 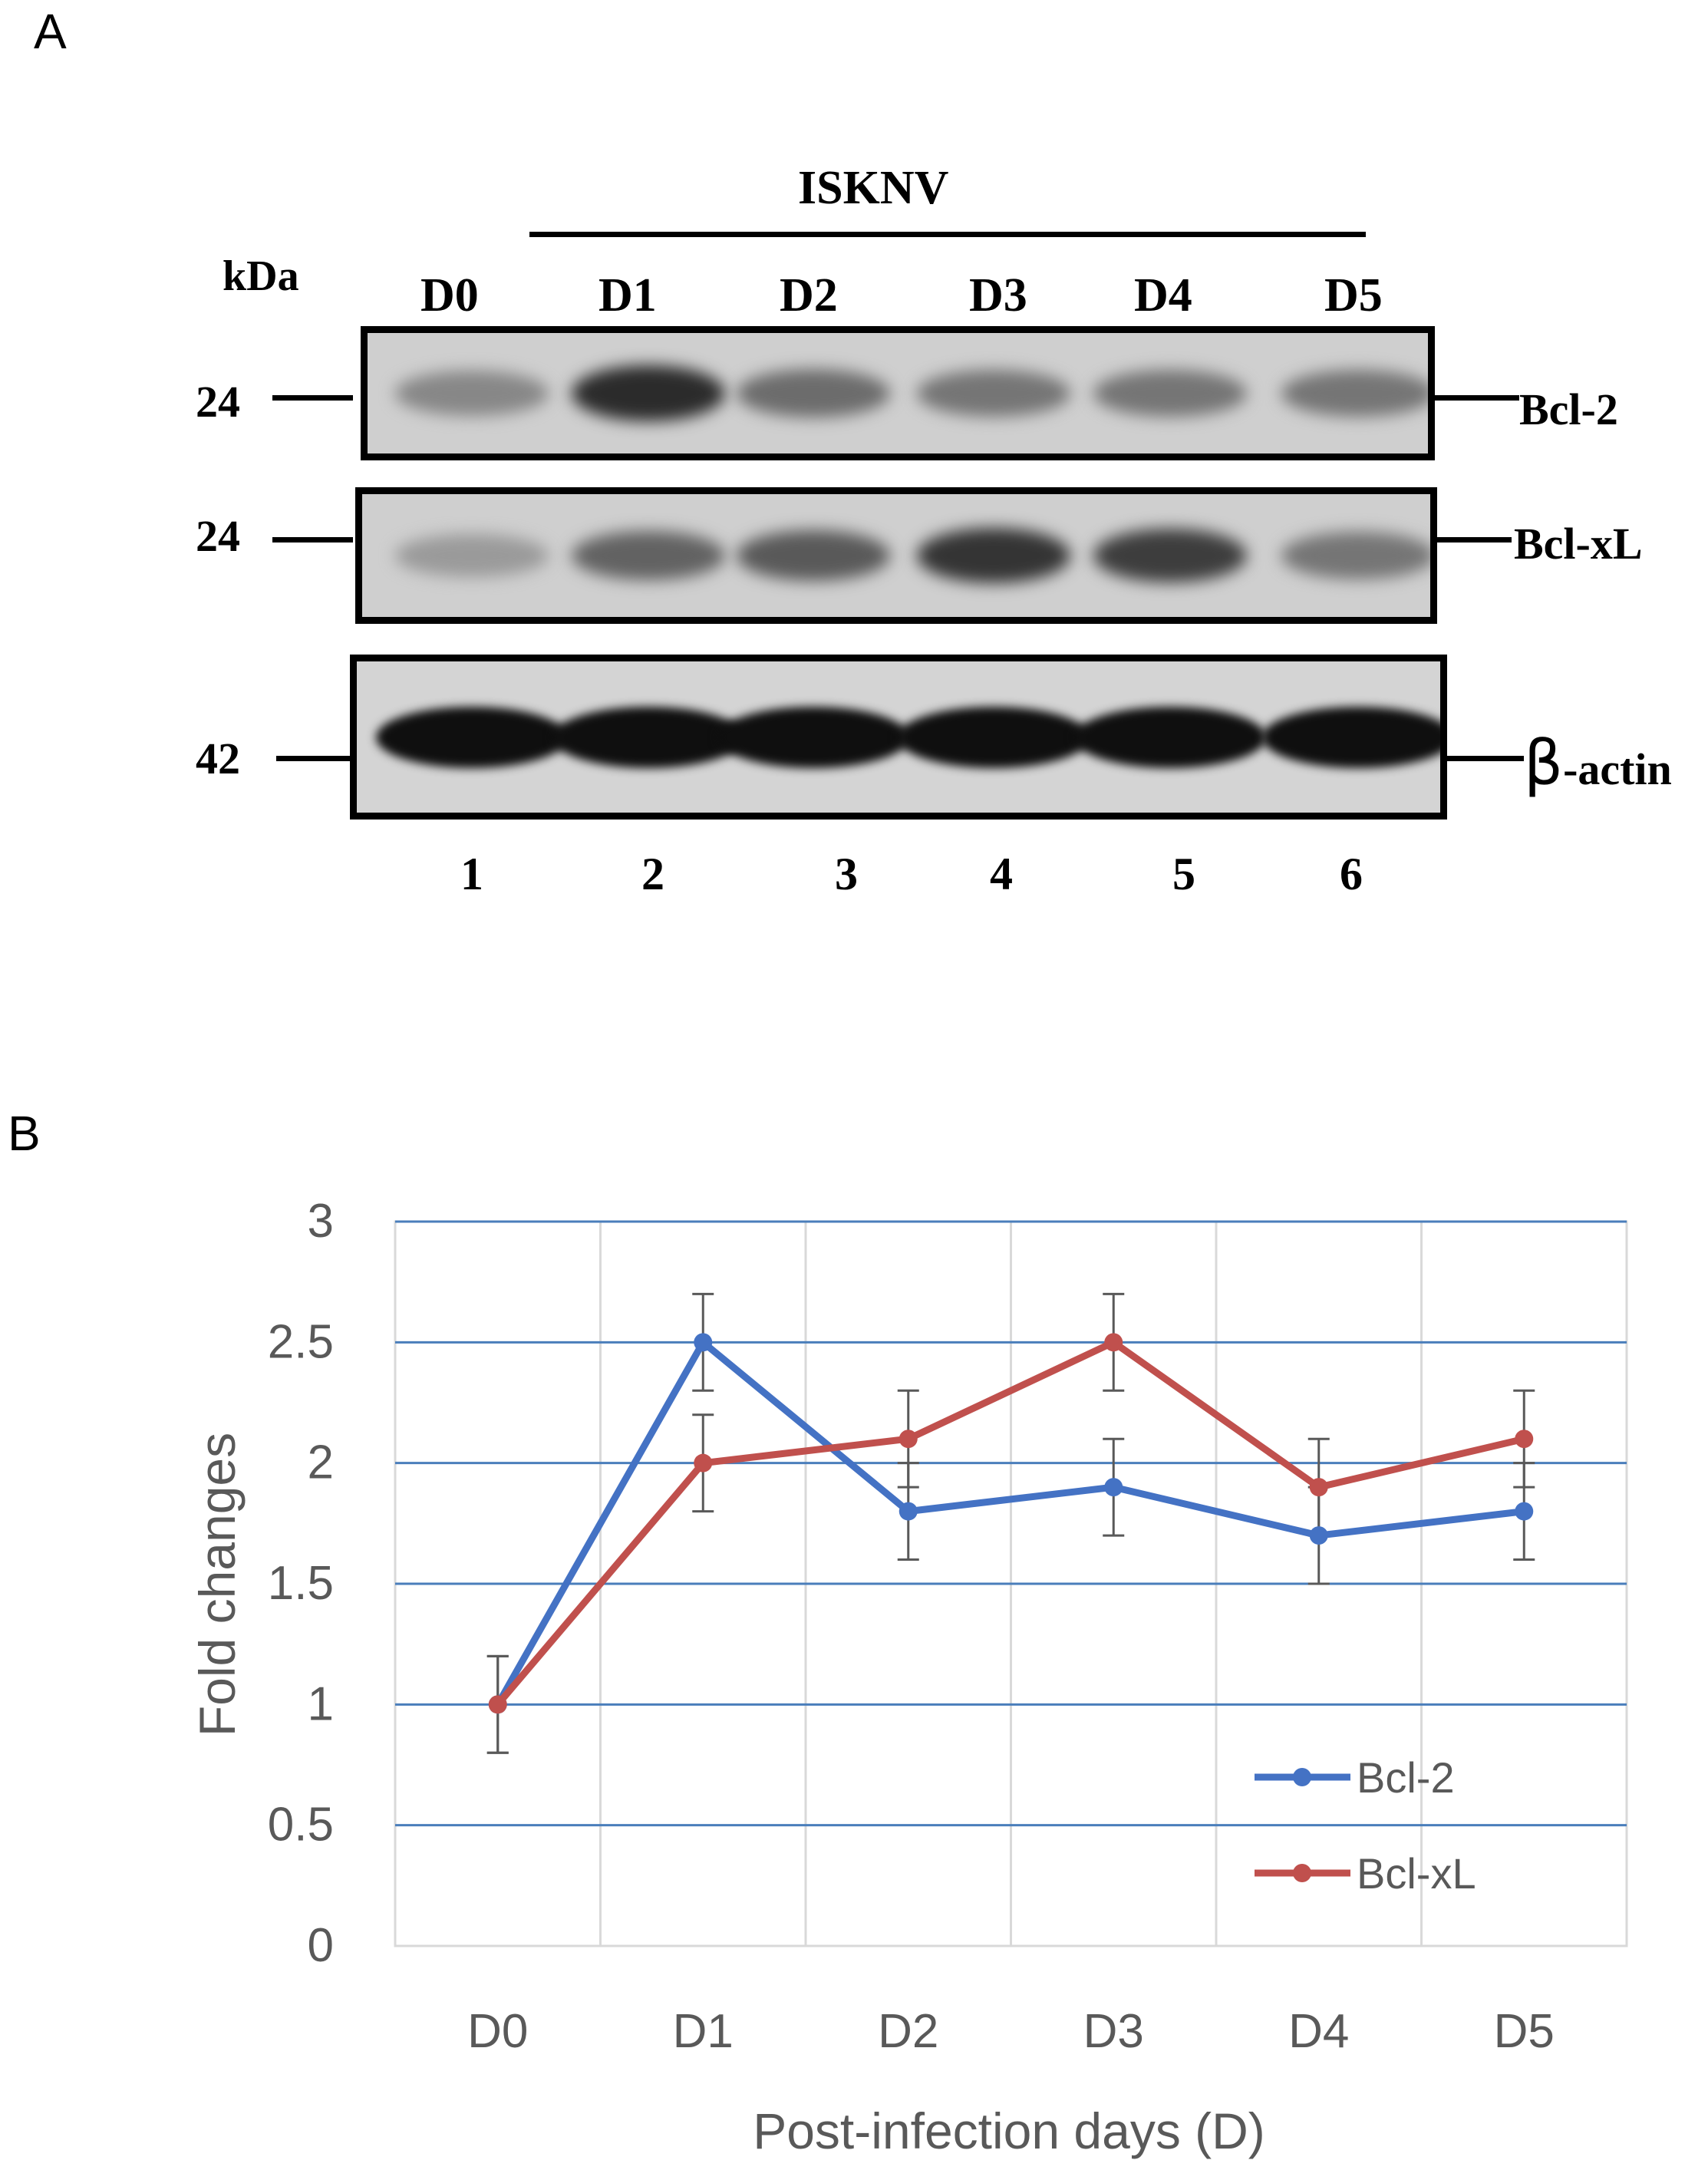 I want to click on lane-number-label: 5, so click(x=1183, y=874).